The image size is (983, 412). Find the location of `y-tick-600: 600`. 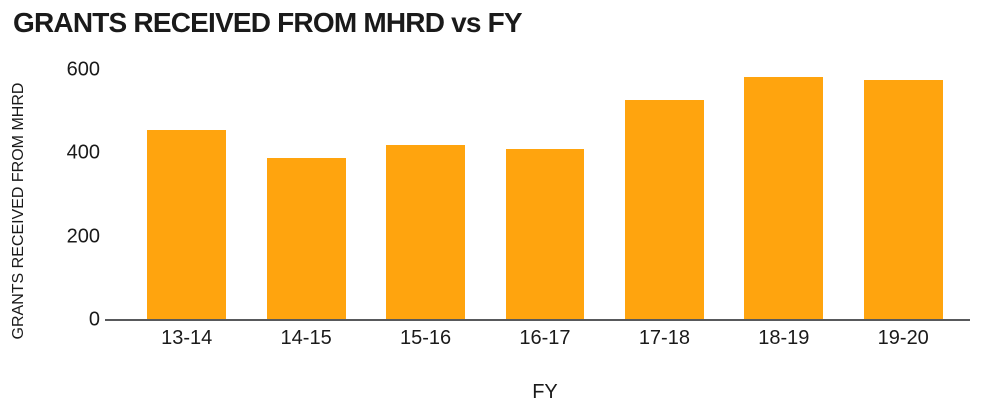

y-tick-600: 600 is located at coordinates (83, 69).